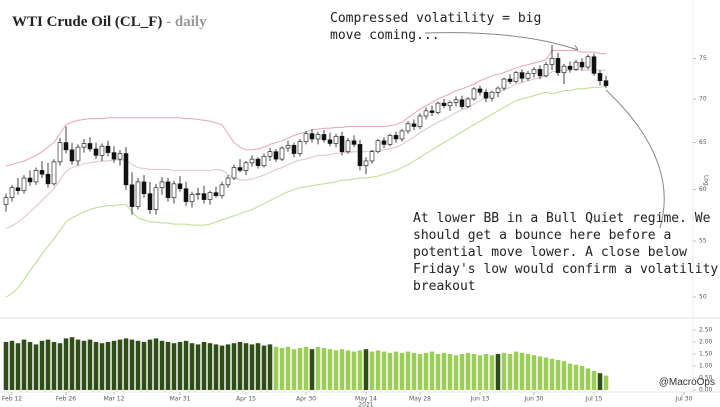 The image size is (720, 407). What do you see at coordinates (706, 180) in the screenshot?
I see `y-axis-label: Log` at bounding box center [706, 180].